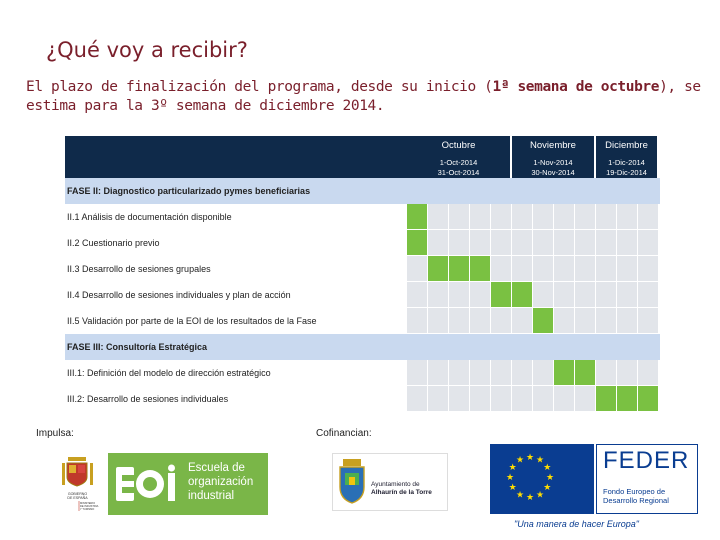 Image resolution: width=720 pixels, height=540 pixels. I want to click on ayuntamiento-logo: Ayuntamiento de Alhaurín de la Torre, so click(390, 482).